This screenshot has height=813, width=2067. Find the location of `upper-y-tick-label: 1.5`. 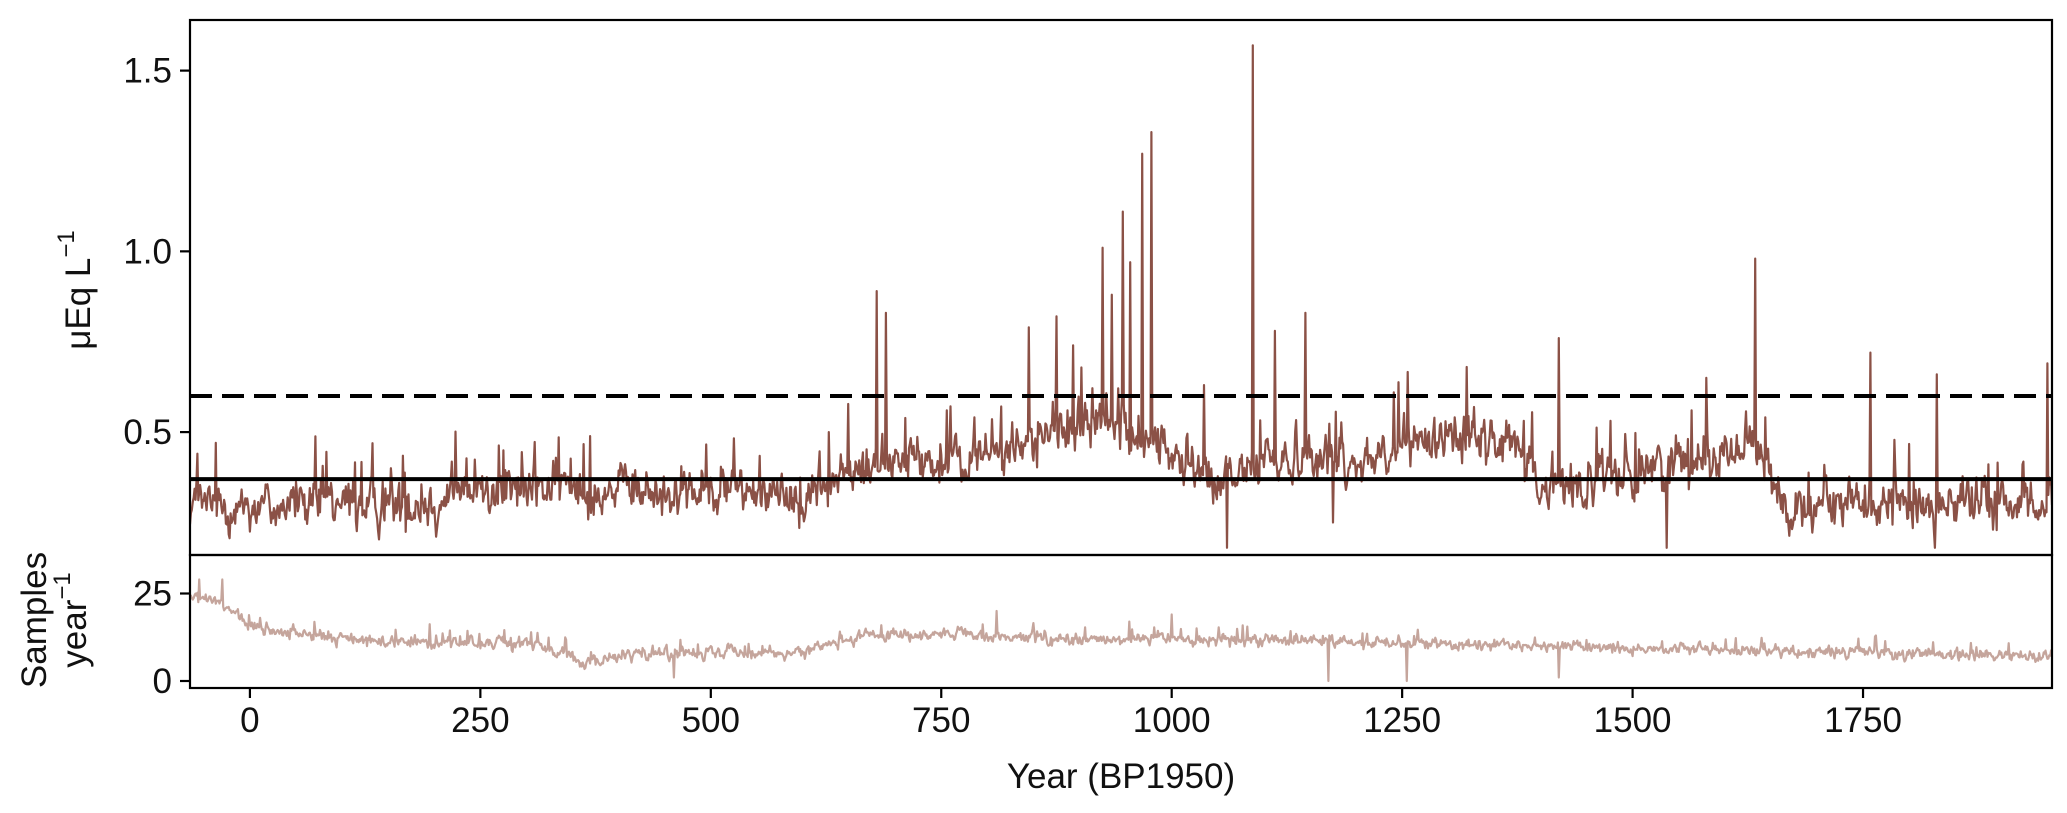

upper-y-tick-label: 1.5 is located at coordinates (147, 71).